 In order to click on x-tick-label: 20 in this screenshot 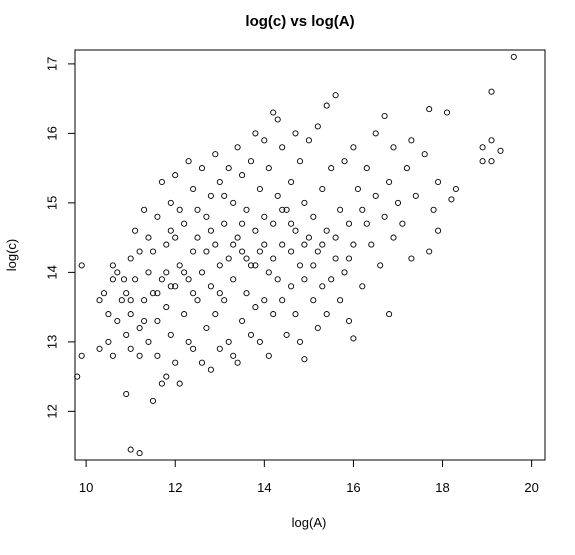, I will do `click(531, 487)`.